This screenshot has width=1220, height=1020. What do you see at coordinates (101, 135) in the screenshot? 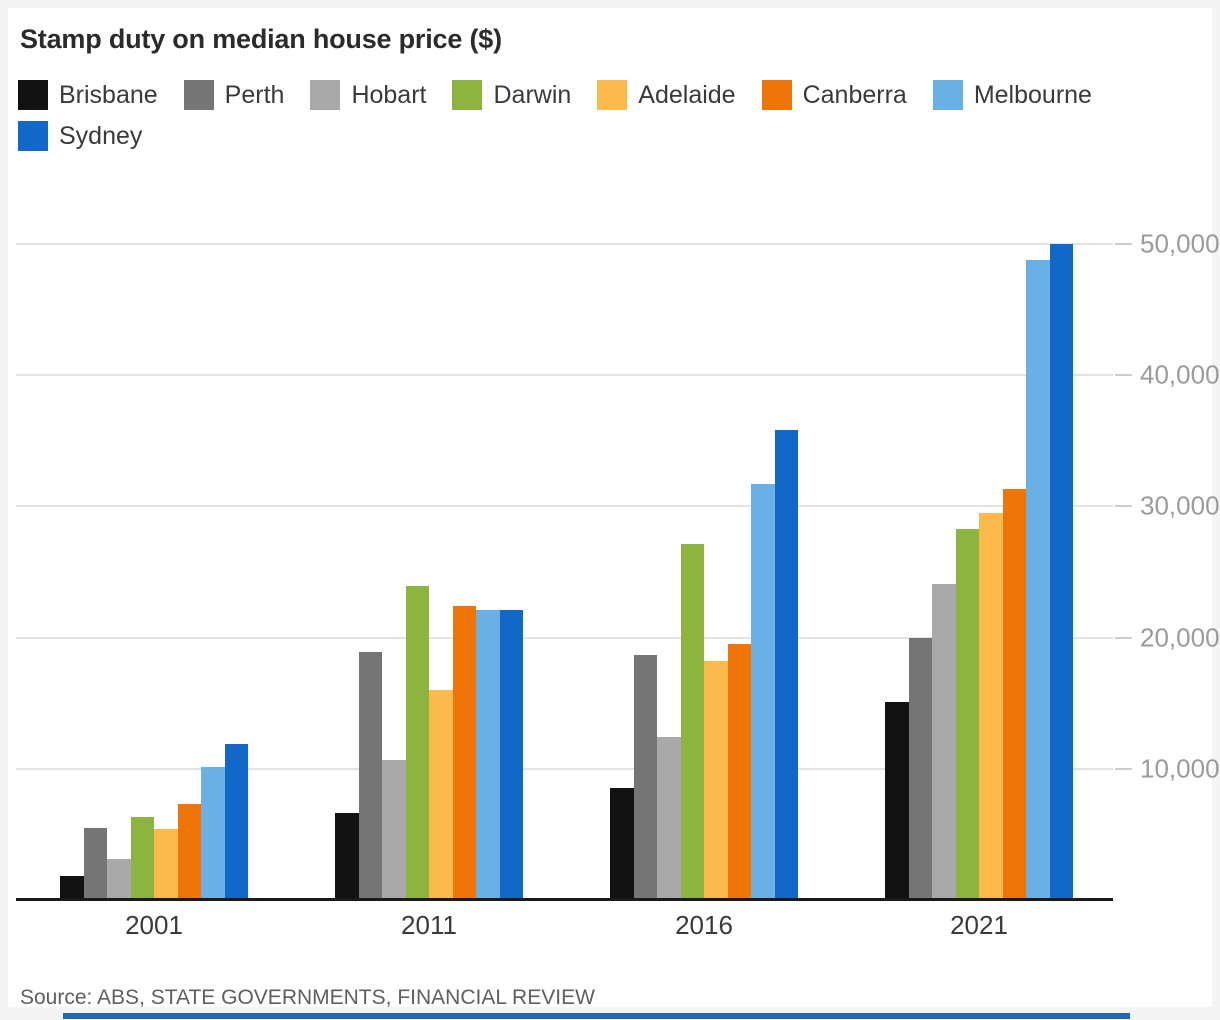
I see `legend-label-sydney: Sydney` at bounding box center [101, 135].